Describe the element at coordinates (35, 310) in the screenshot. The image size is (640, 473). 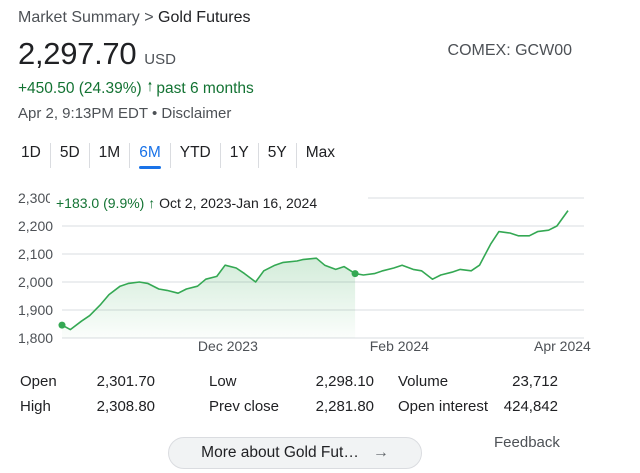
I see `y-tick-label: 1,900` at that location.